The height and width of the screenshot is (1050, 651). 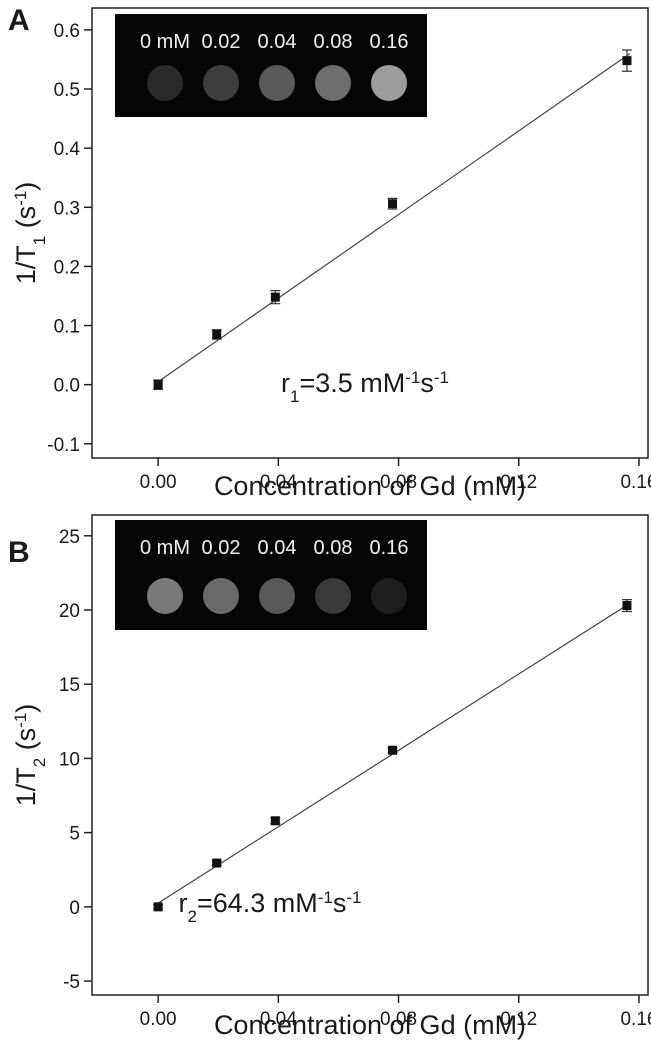 I want to click on y-tick-label: 25, so click(x=69, y=537).